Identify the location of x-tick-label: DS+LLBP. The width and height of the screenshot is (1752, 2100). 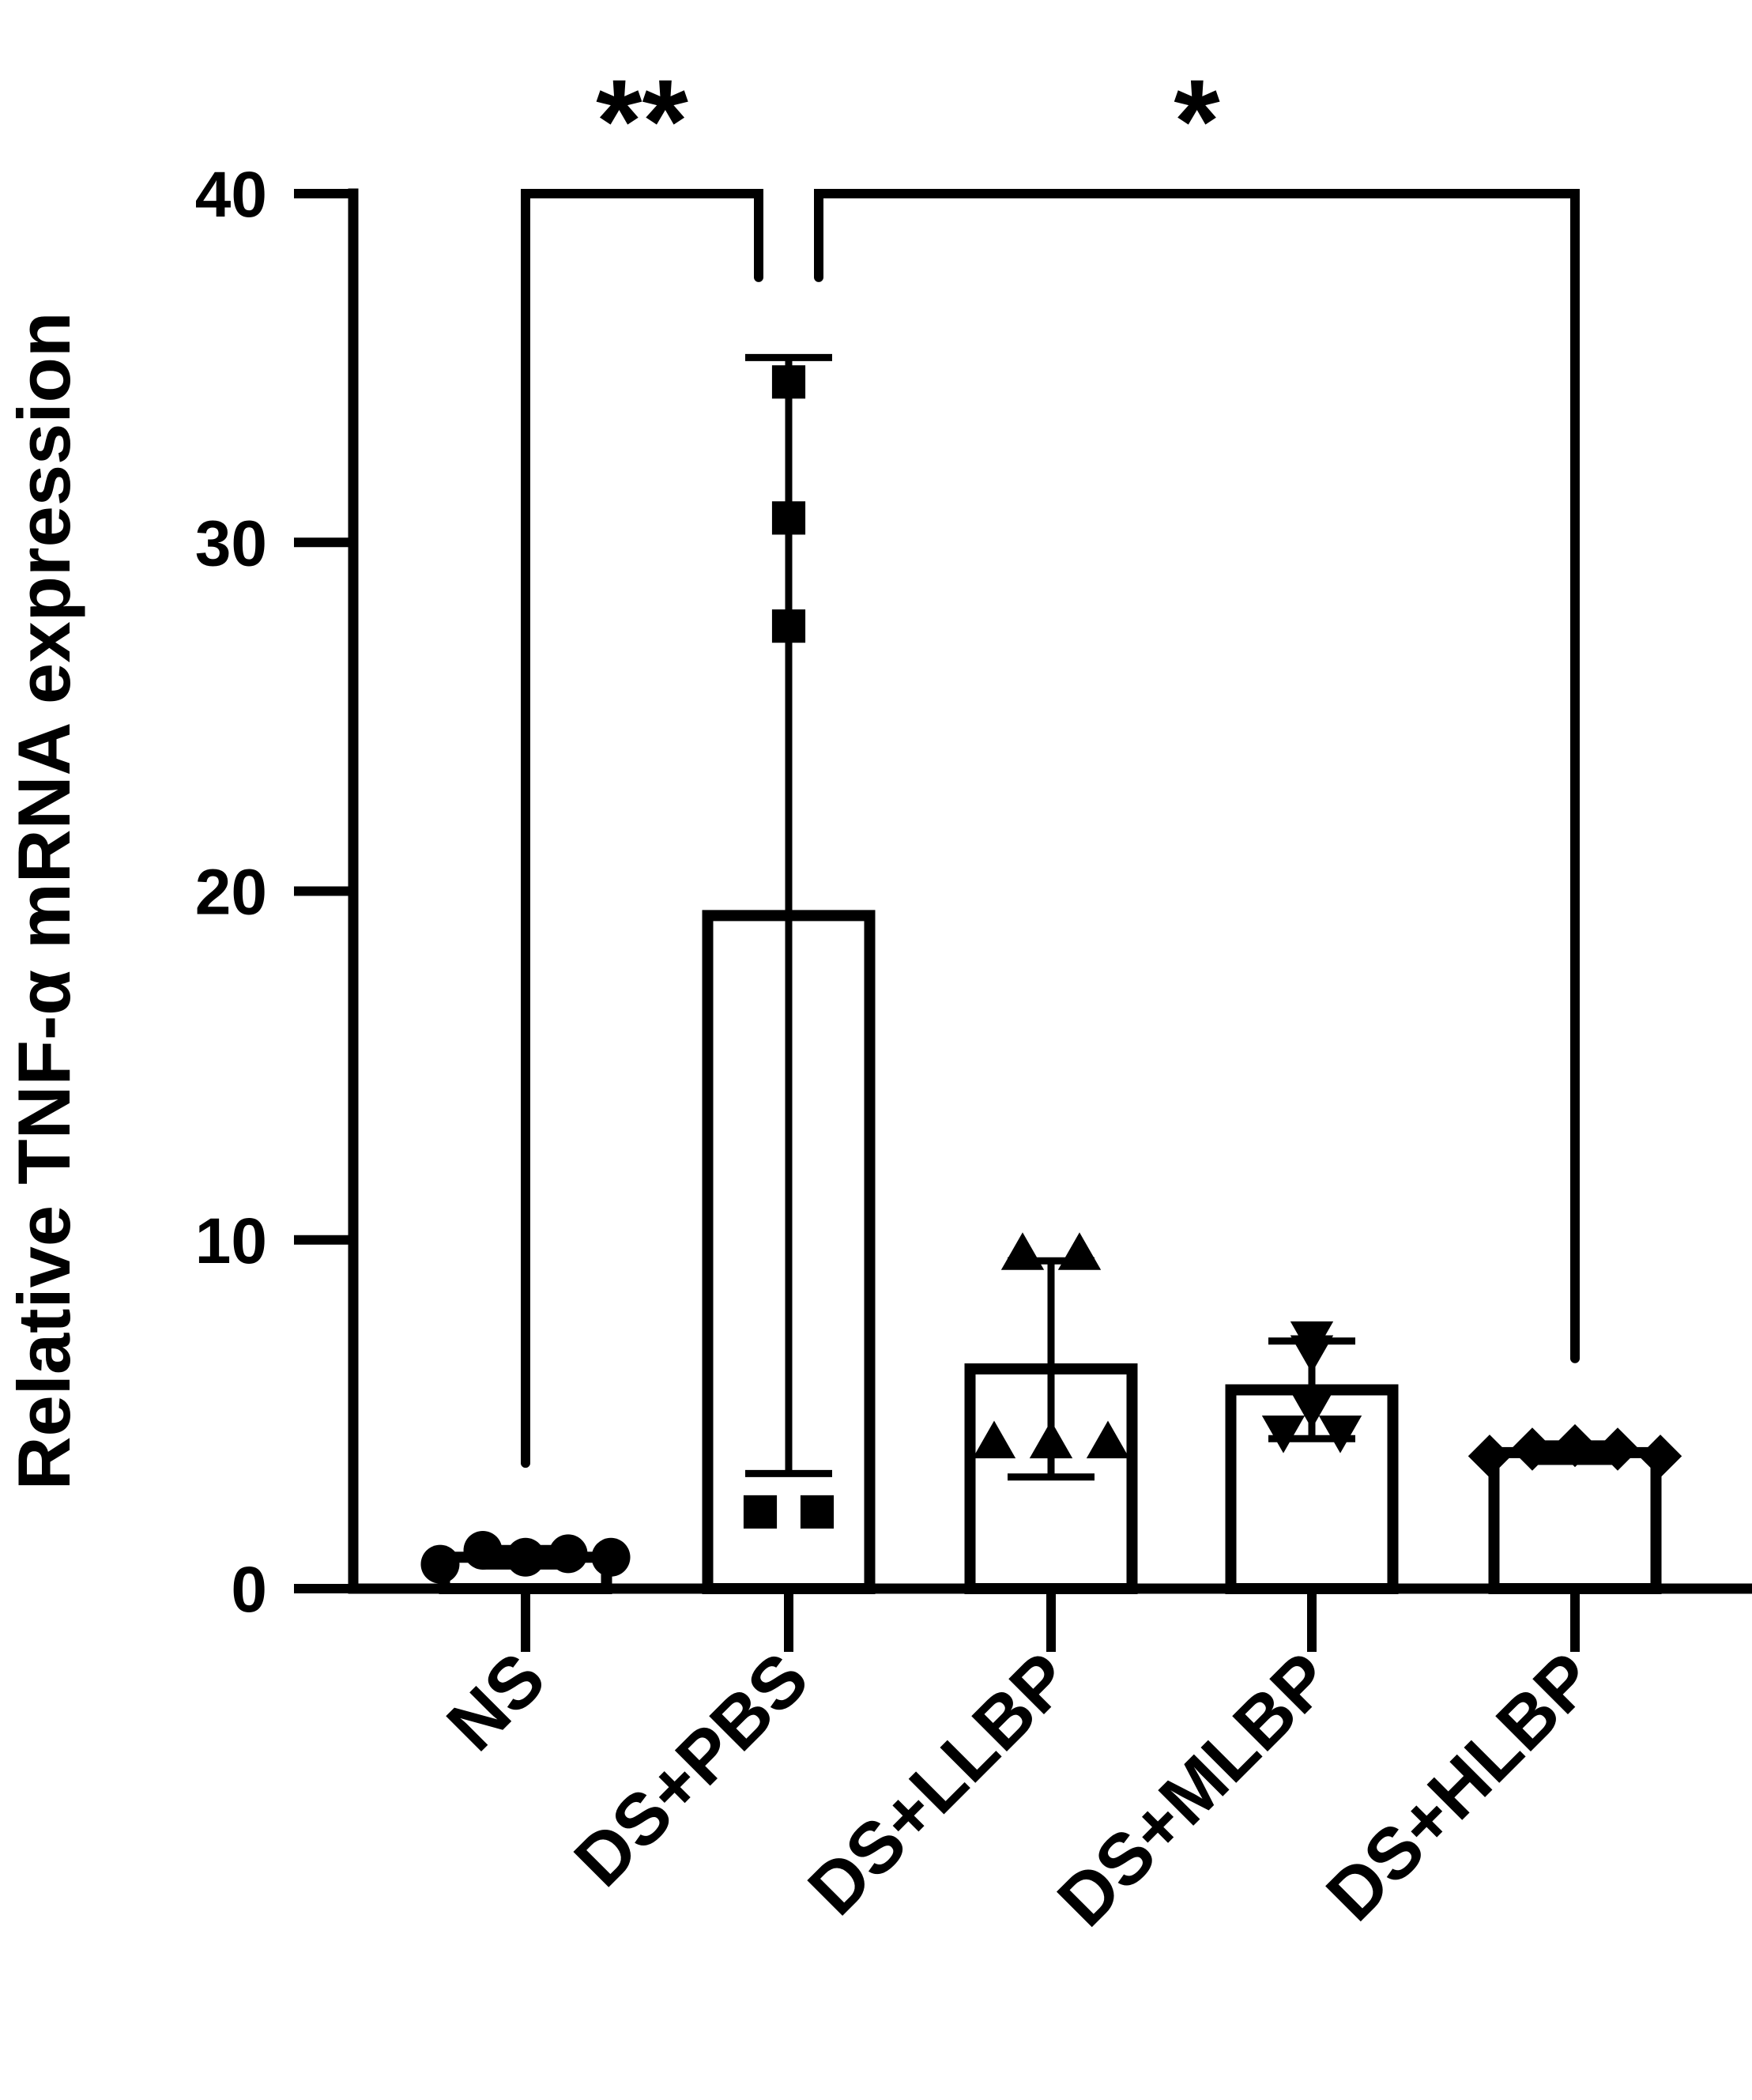
(940, 1784).